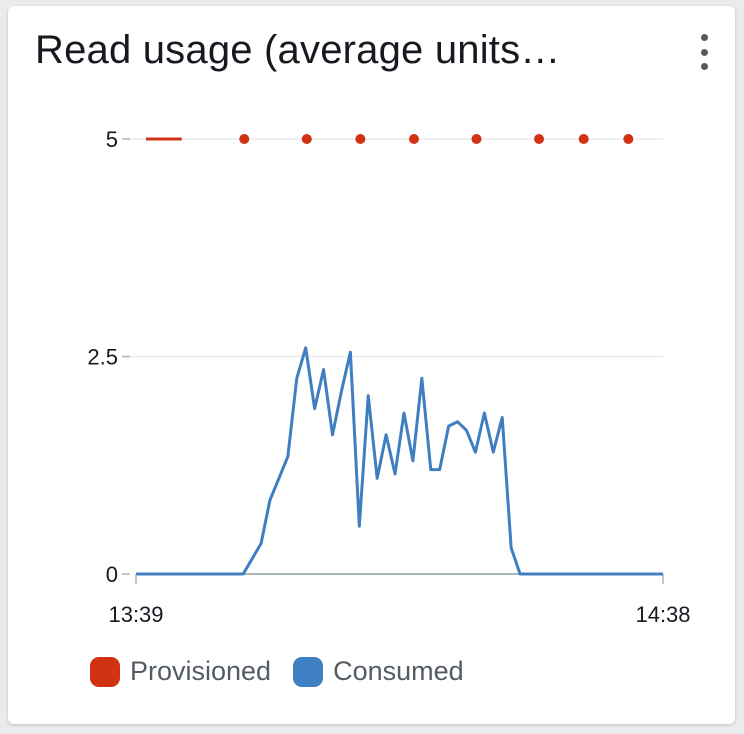  Describe the element at coordinates (662, 614) in the screenshot. I see `x-tick-label: 14:38` at that location.